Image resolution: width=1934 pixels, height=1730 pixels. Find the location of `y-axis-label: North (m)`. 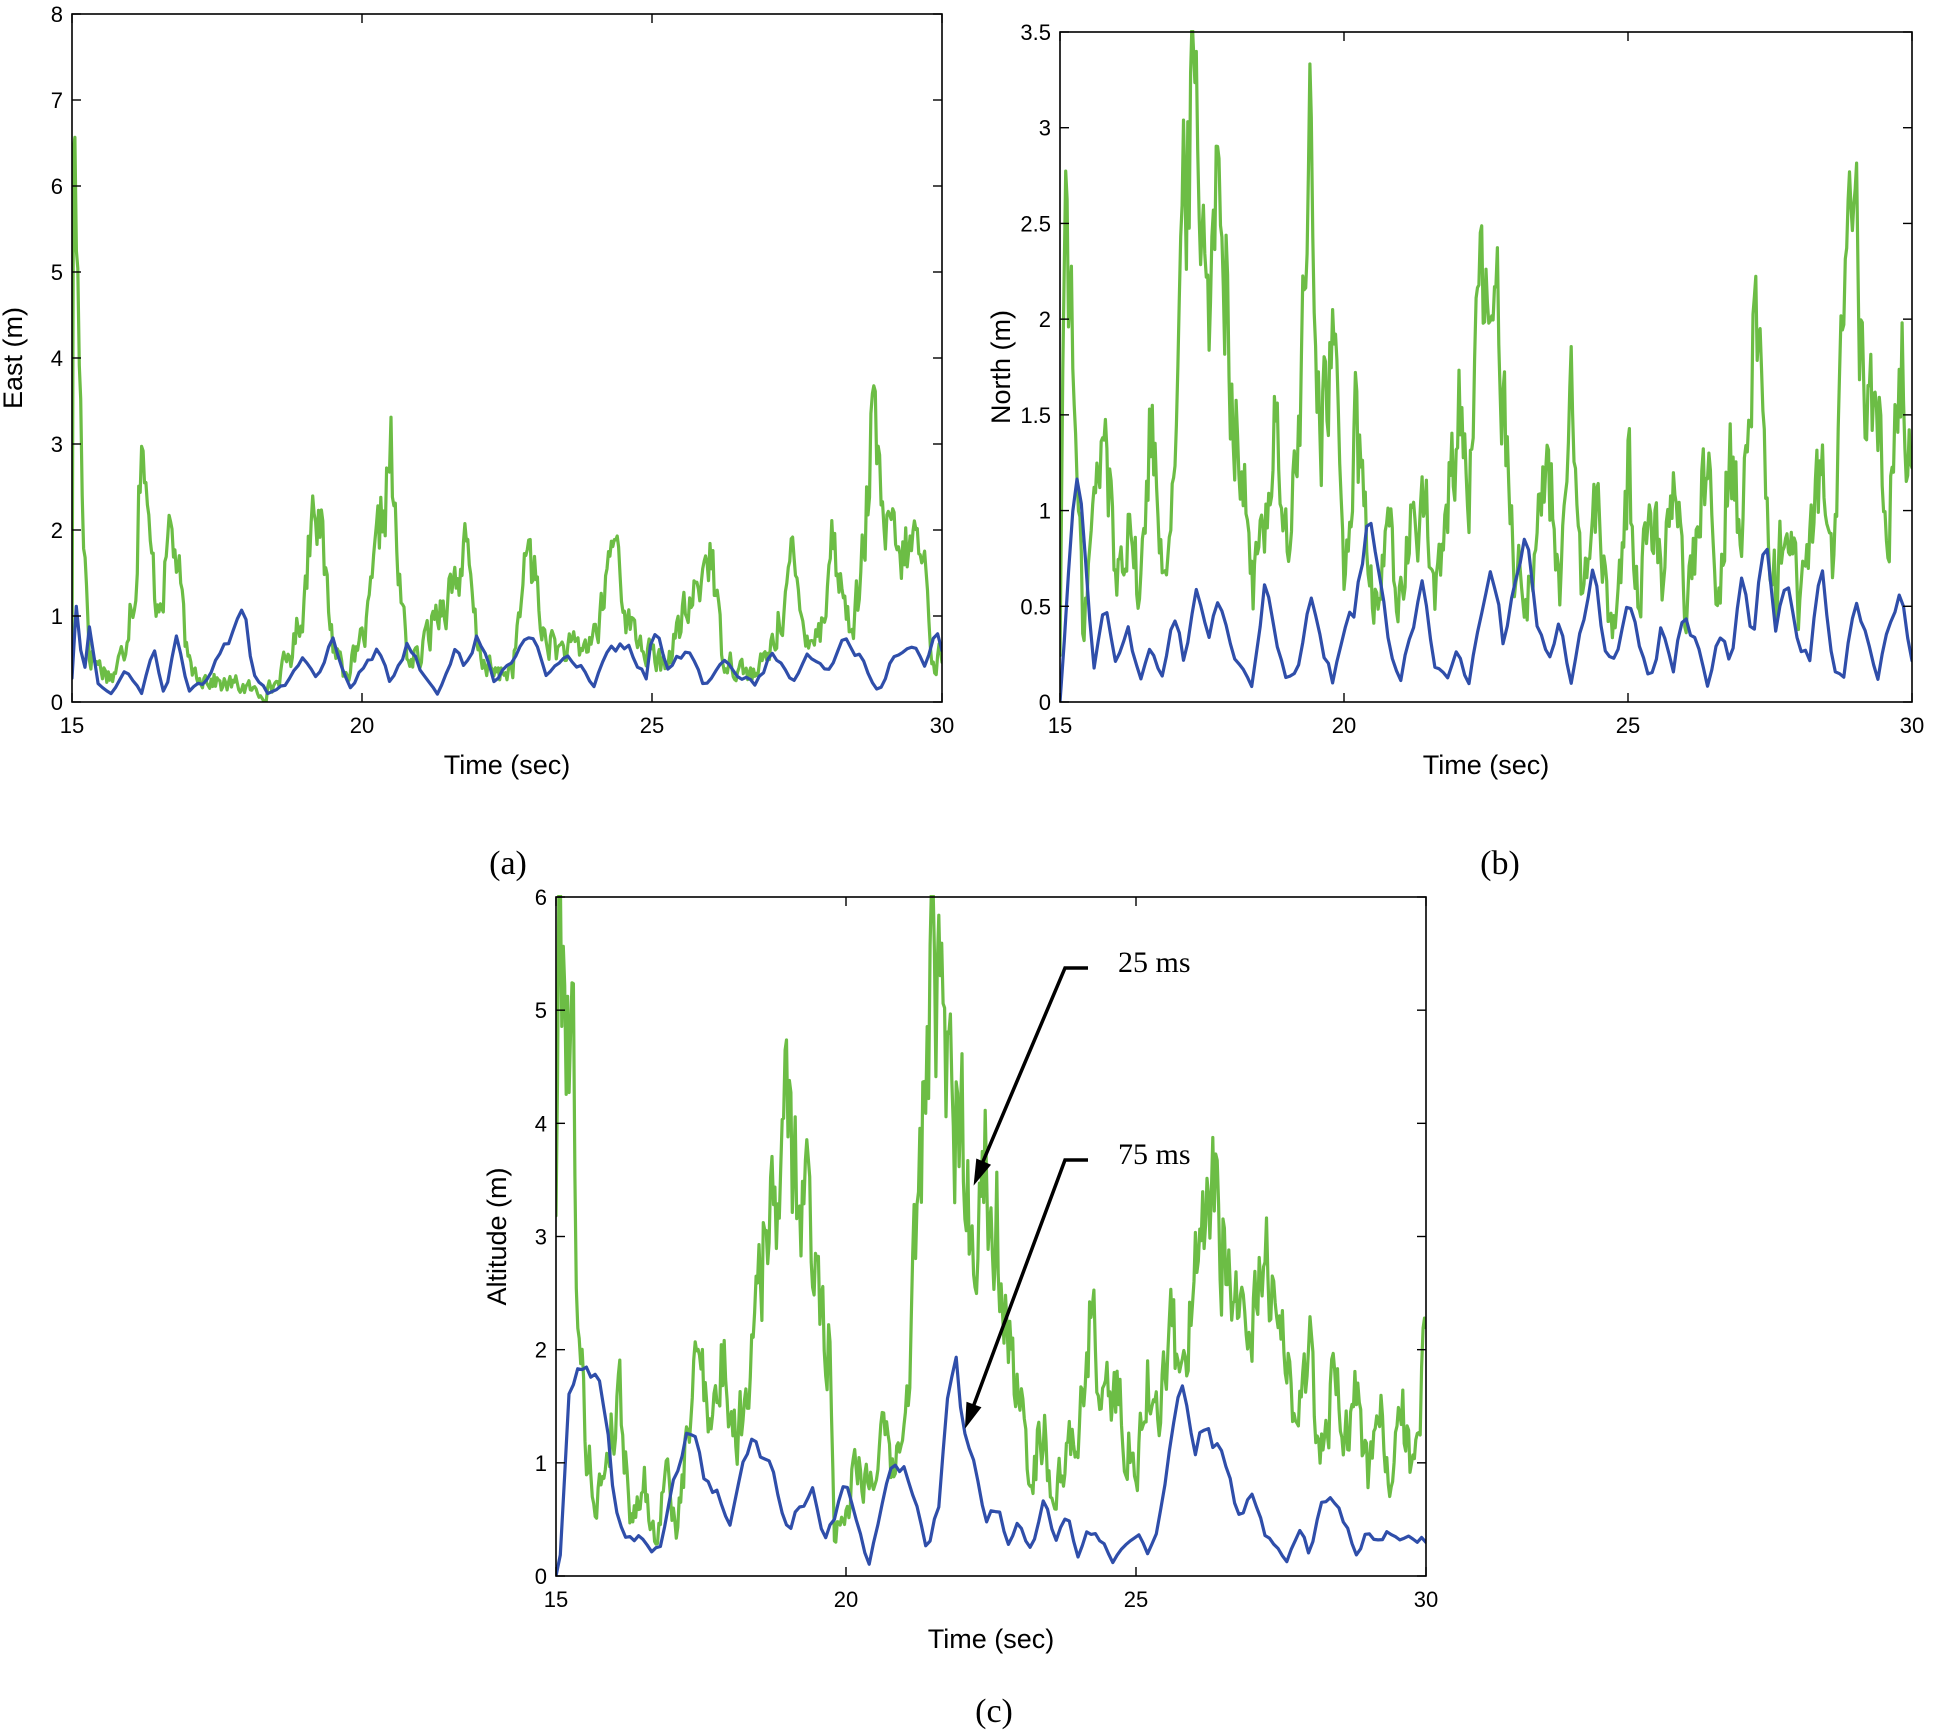

y-axis-label: North (m) is located at coordinates (1001, 367).